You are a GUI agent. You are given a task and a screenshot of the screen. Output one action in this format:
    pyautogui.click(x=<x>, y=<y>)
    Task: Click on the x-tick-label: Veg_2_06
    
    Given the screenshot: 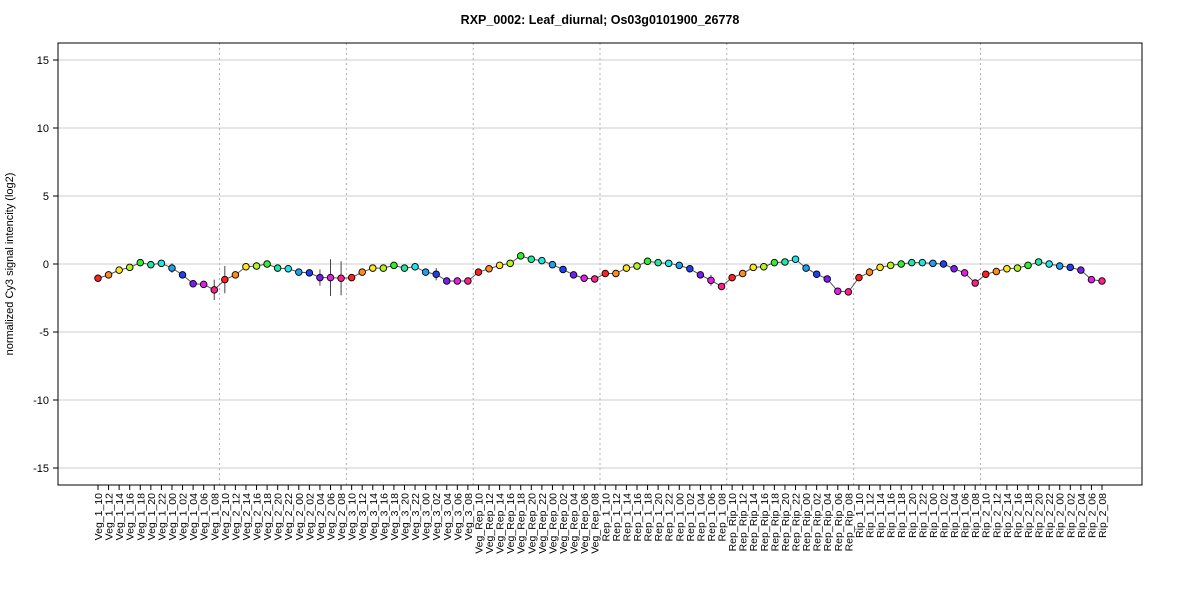 What is the action you would take?
    pyautogui.click(x=332, y=516)
    